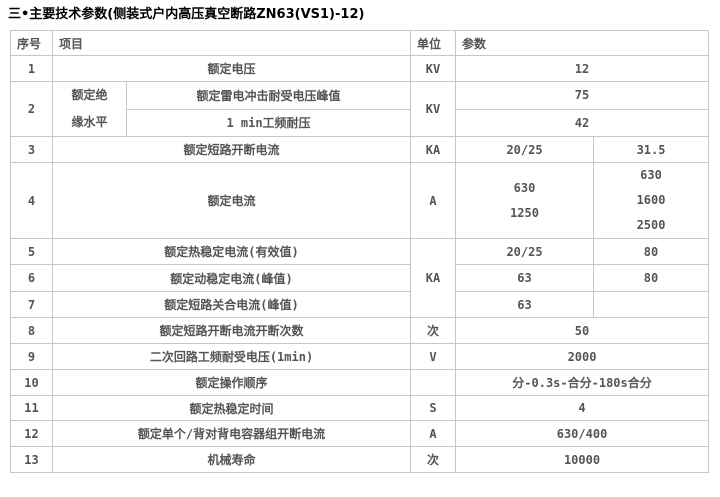 Image resolution: width=720 pixels, height=497 pixels. Describe the element at coordinates (231, 408) in the screenshot. I see `item-cell: 额定热稳定时间` at that location.